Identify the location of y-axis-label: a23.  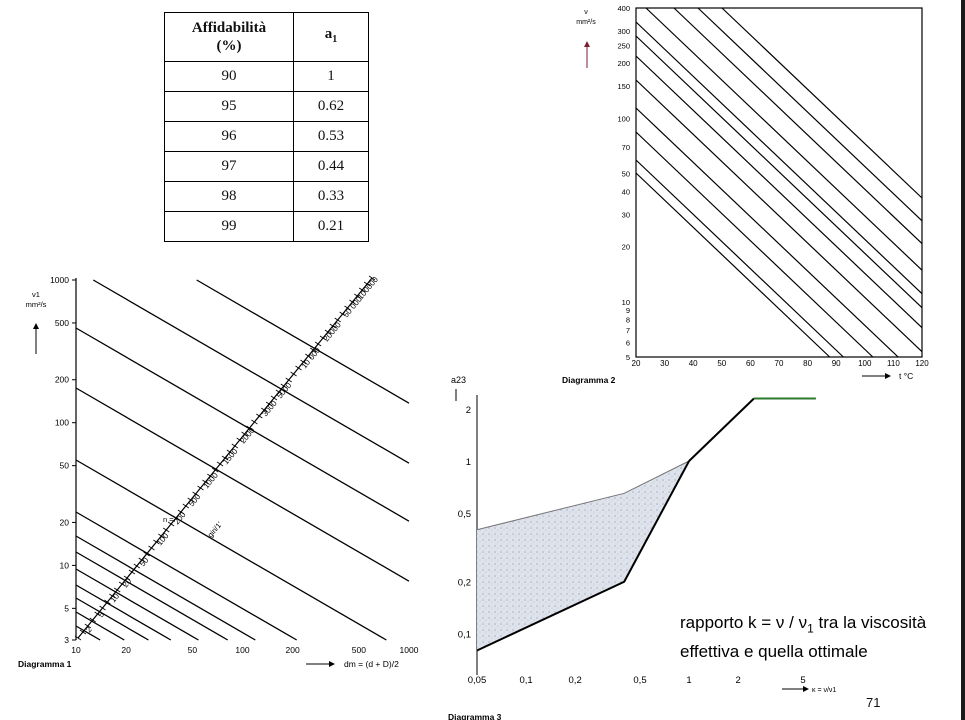
(458, 380).